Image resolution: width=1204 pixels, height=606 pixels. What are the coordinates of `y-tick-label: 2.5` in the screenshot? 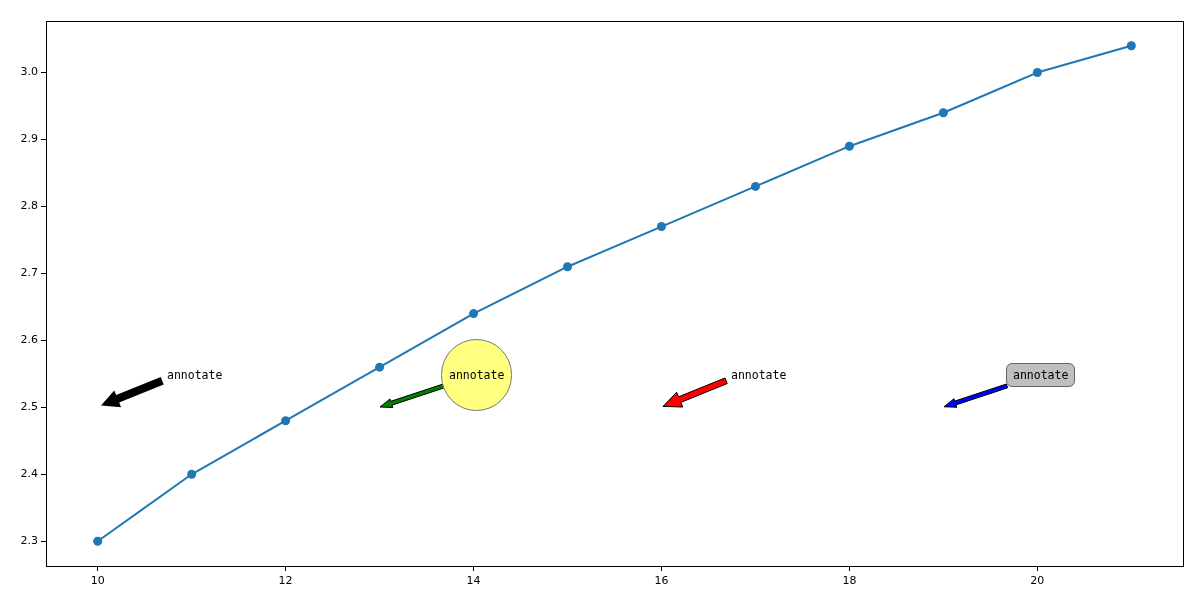 It's located at (29, 407).